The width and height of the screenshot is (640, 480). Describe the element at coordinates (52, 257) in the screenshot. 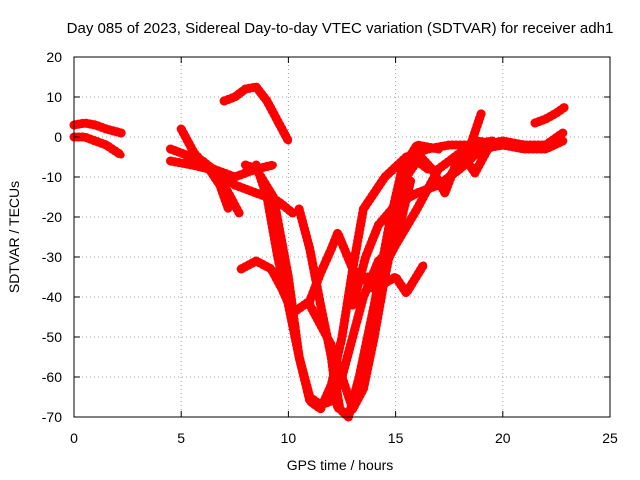

I see `y-tick-label: -30` at that location.